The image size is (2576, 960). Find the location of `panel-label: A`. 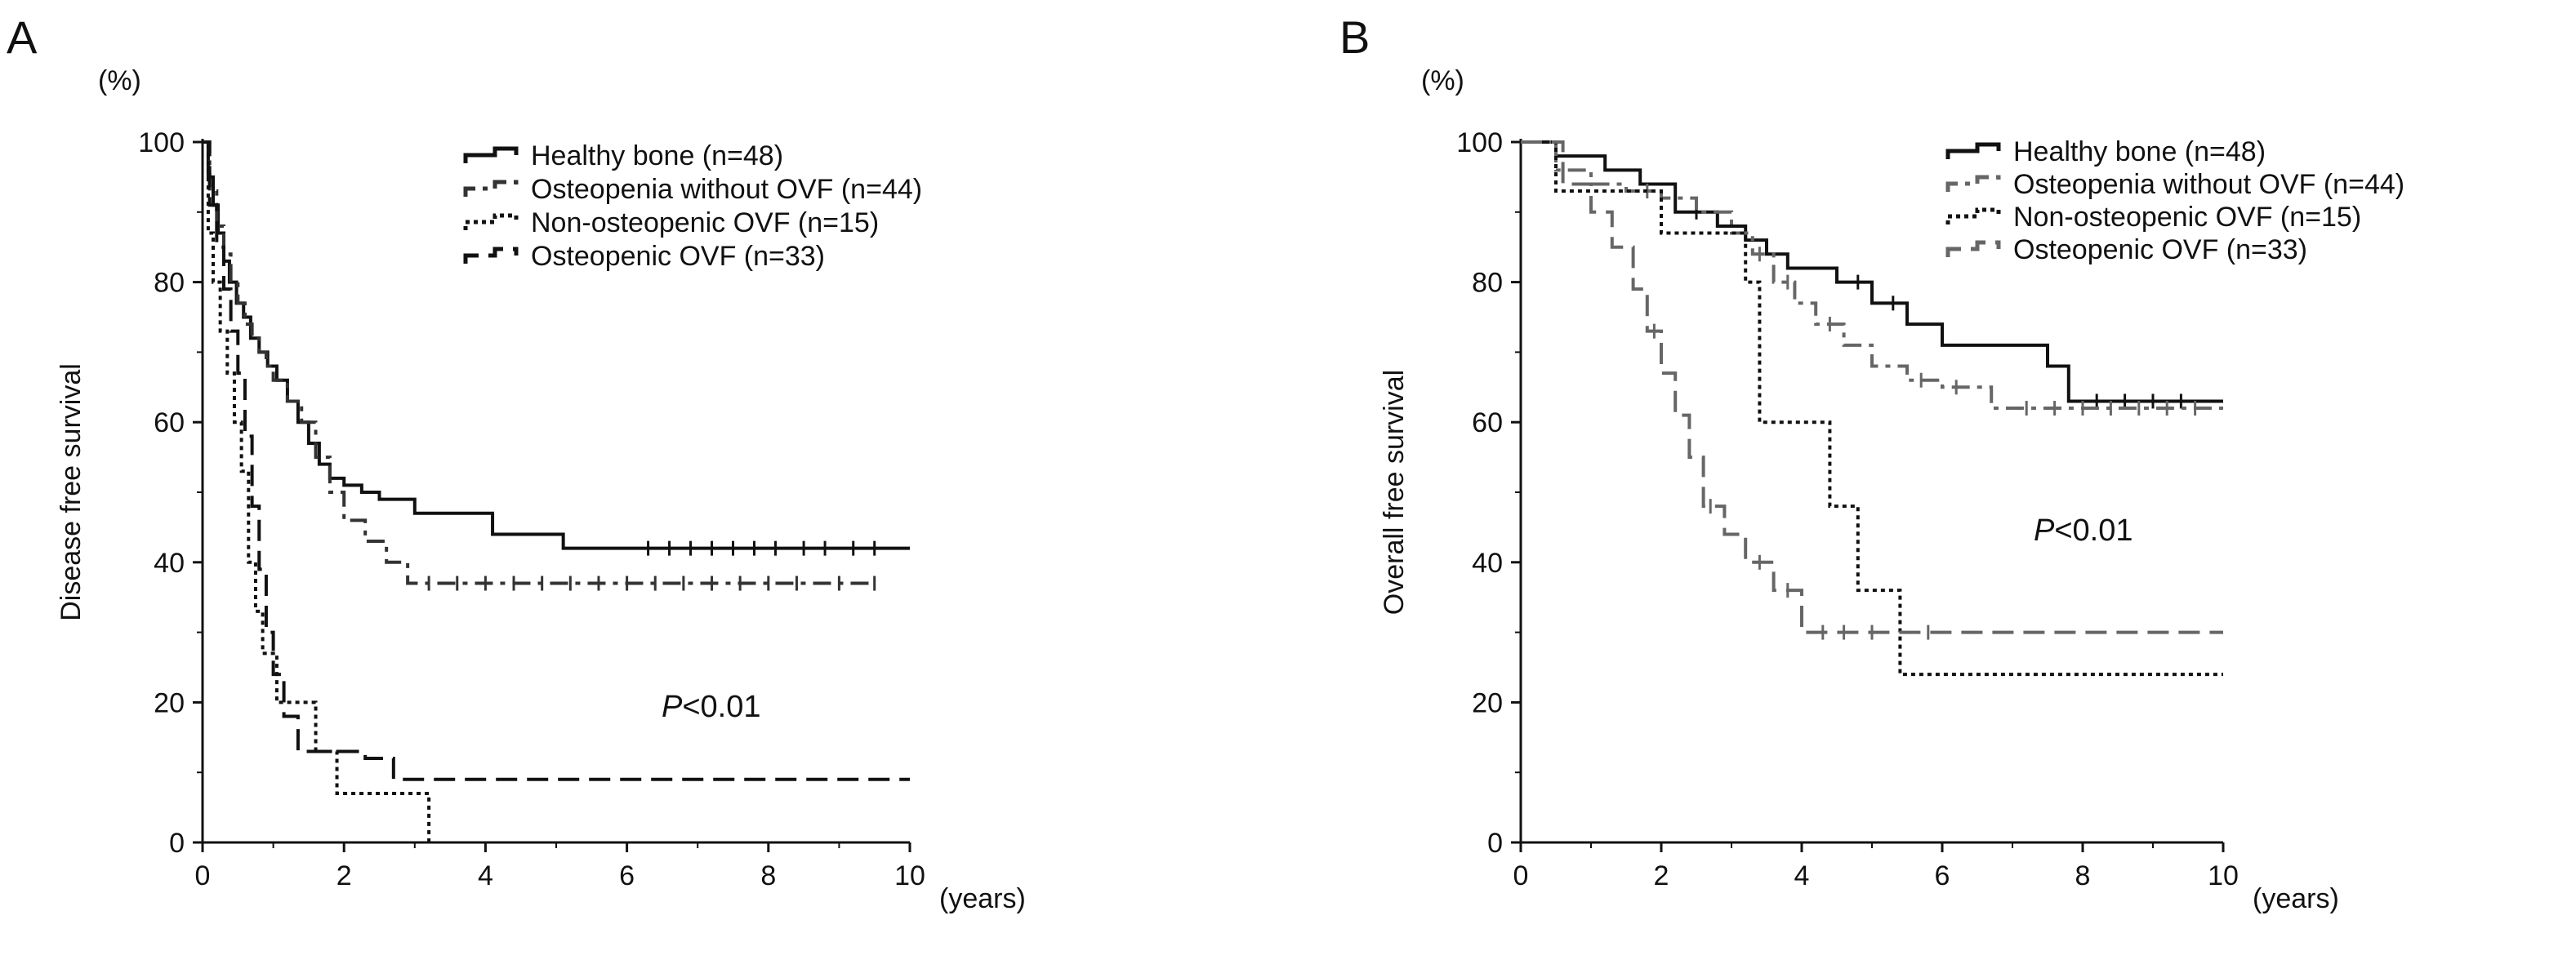

panel-label: A is located at coordinates (22, 37).